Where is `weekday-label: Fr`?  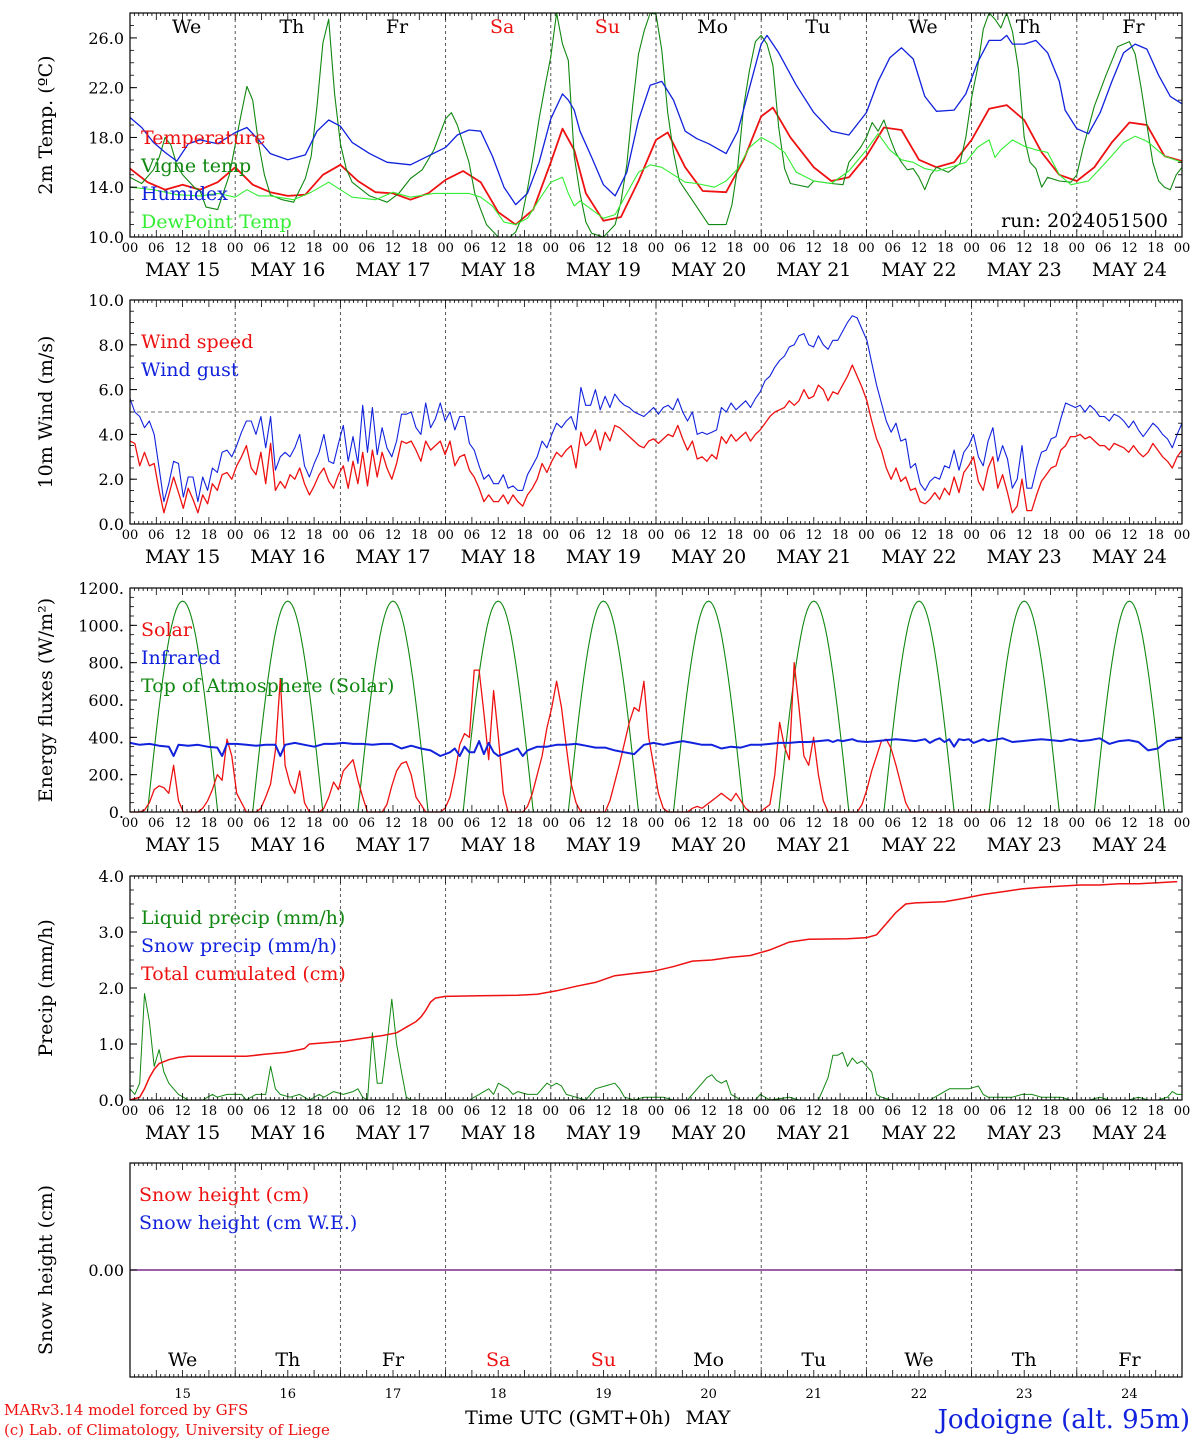
weekday-label: Fr is located at coordinates (1129, 1360).